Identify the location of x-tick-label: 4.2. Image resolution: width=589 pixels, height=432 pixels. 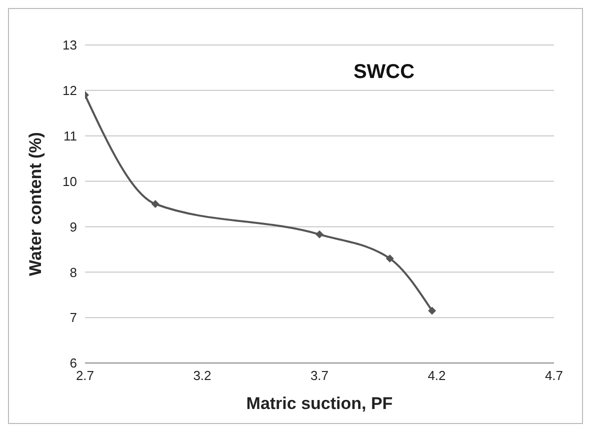
(437, 376).